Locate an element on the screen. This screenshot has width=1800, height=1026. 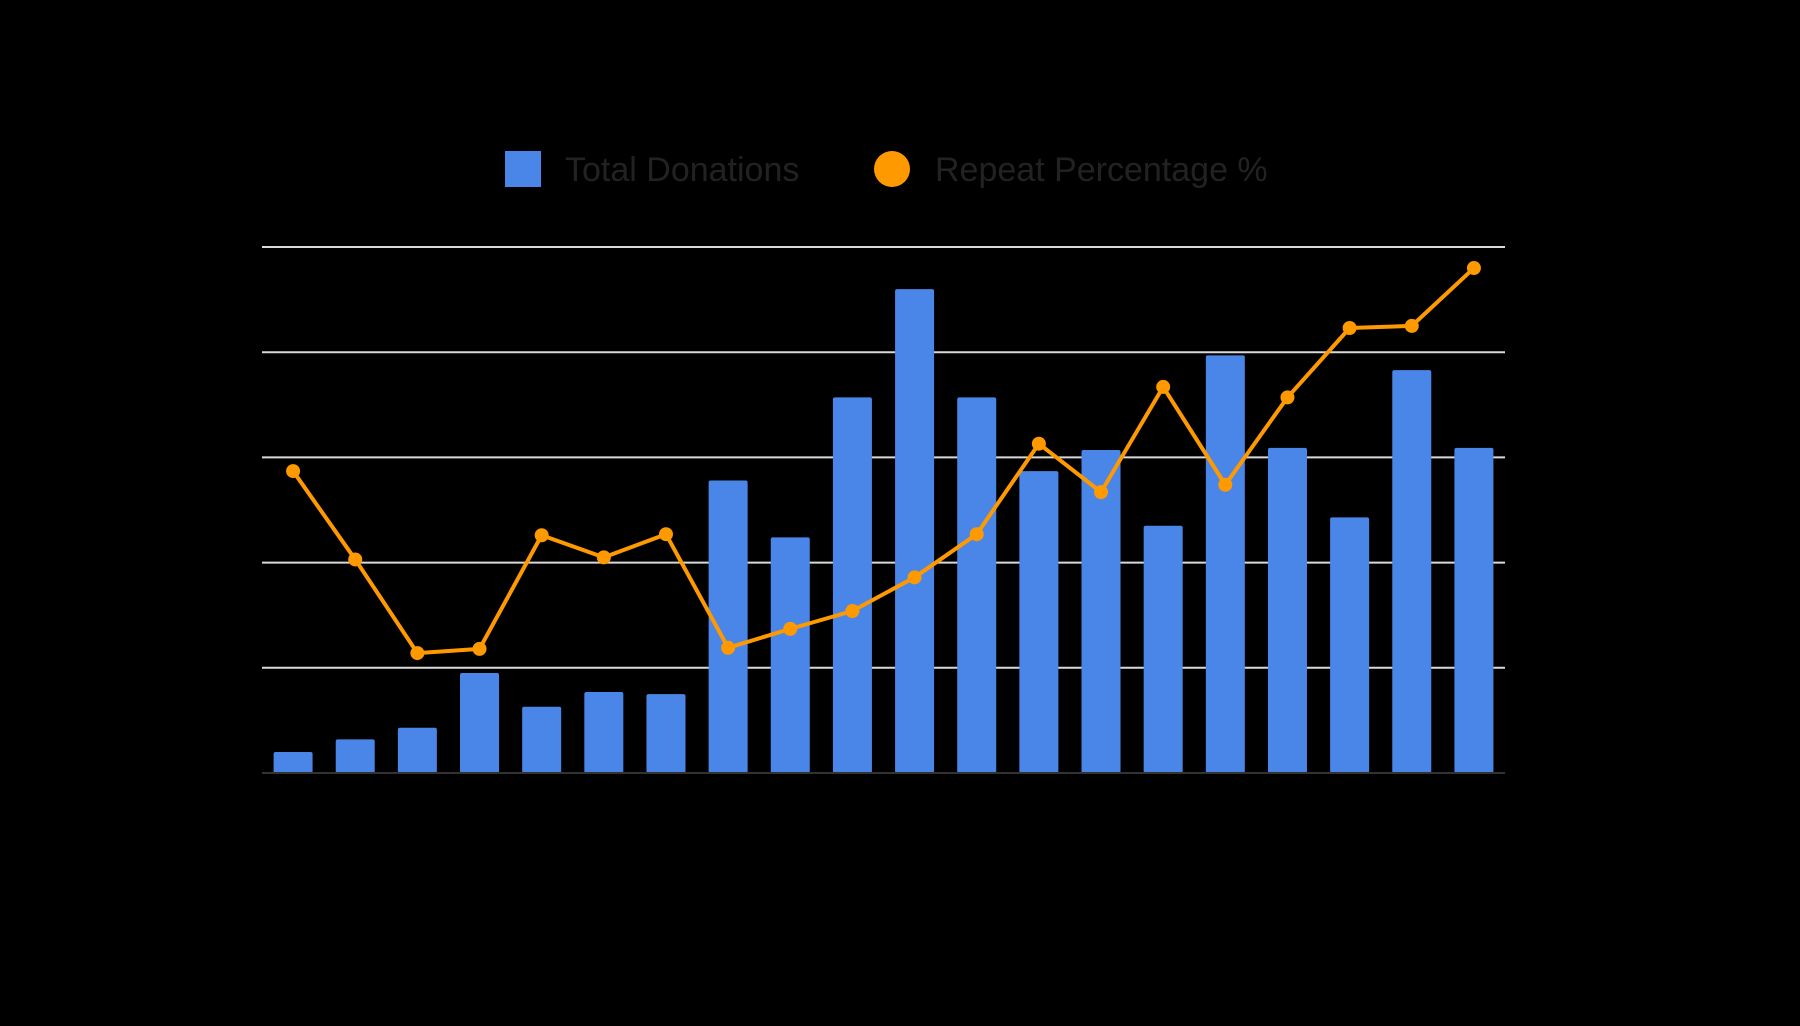
legend: Total Donations Repeat Percentage % is located at coordinates (886, 170).